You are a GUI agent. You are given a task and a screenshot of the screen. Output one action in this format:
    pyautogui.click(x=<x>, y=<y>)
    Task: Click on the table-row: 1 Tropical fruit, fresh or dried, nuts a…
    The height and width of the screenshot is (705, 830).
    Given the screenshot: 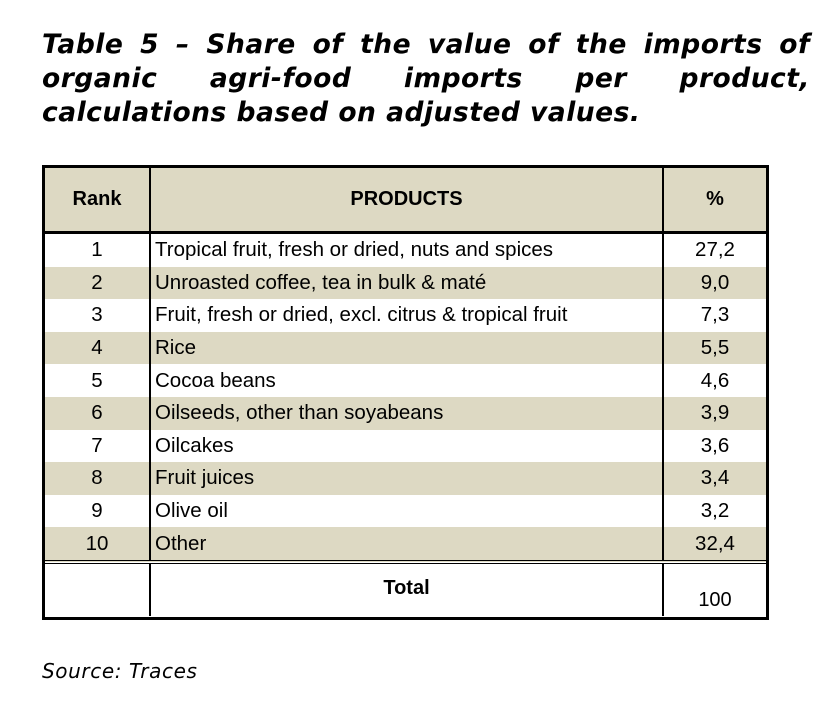 What is the action you would take?
    pyautogui.click(x=405, y=249)
    